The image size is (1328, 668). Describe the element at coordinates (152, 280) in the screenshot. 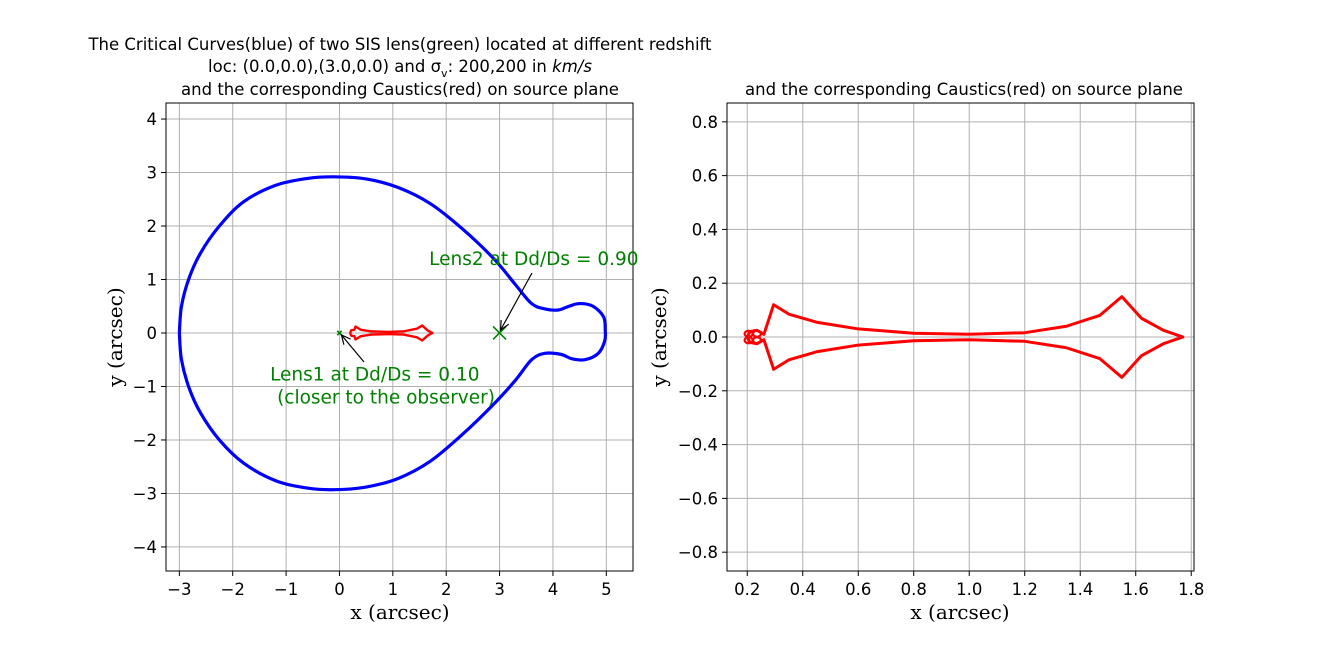

I see `left-ytick-label: 1` at that location.